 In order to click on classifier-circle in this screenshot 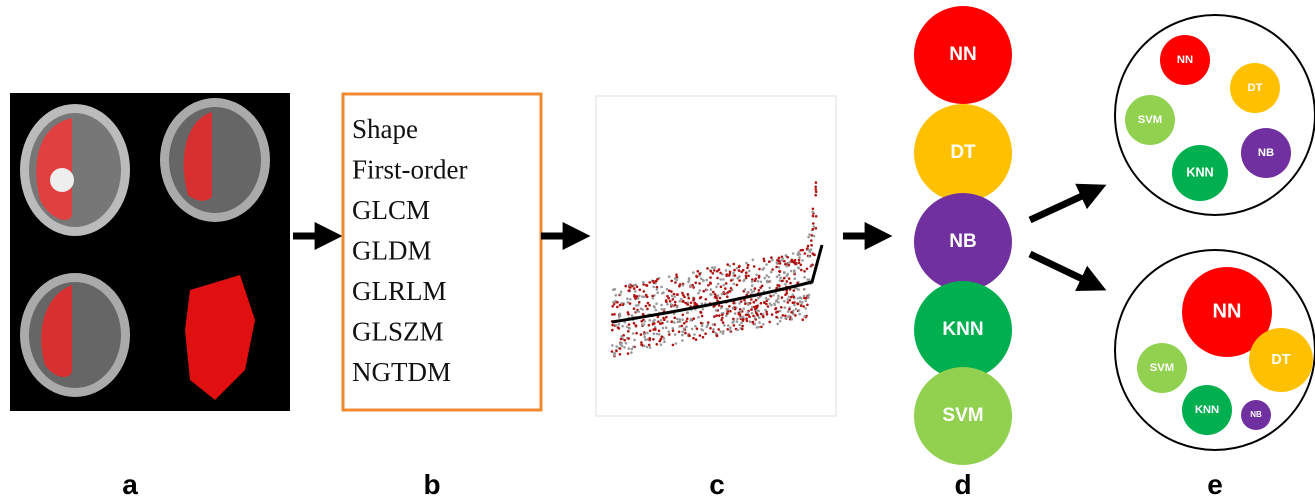, I will do `click(963, 330)`.